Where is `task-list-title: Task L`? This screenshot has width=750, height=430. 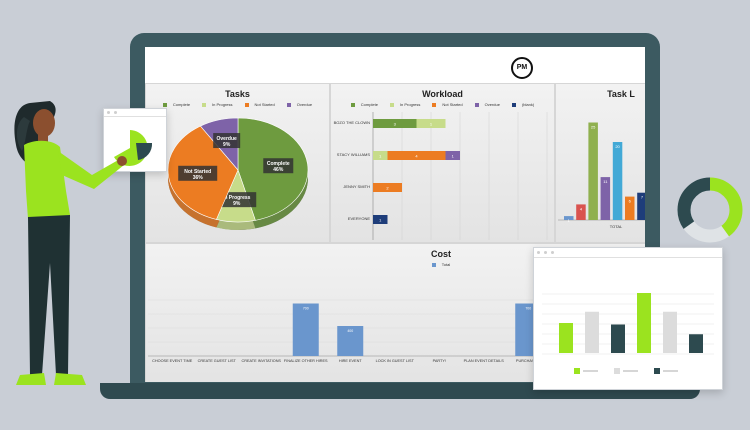
task-list-title: Task L is located at coordinates (621, 94).